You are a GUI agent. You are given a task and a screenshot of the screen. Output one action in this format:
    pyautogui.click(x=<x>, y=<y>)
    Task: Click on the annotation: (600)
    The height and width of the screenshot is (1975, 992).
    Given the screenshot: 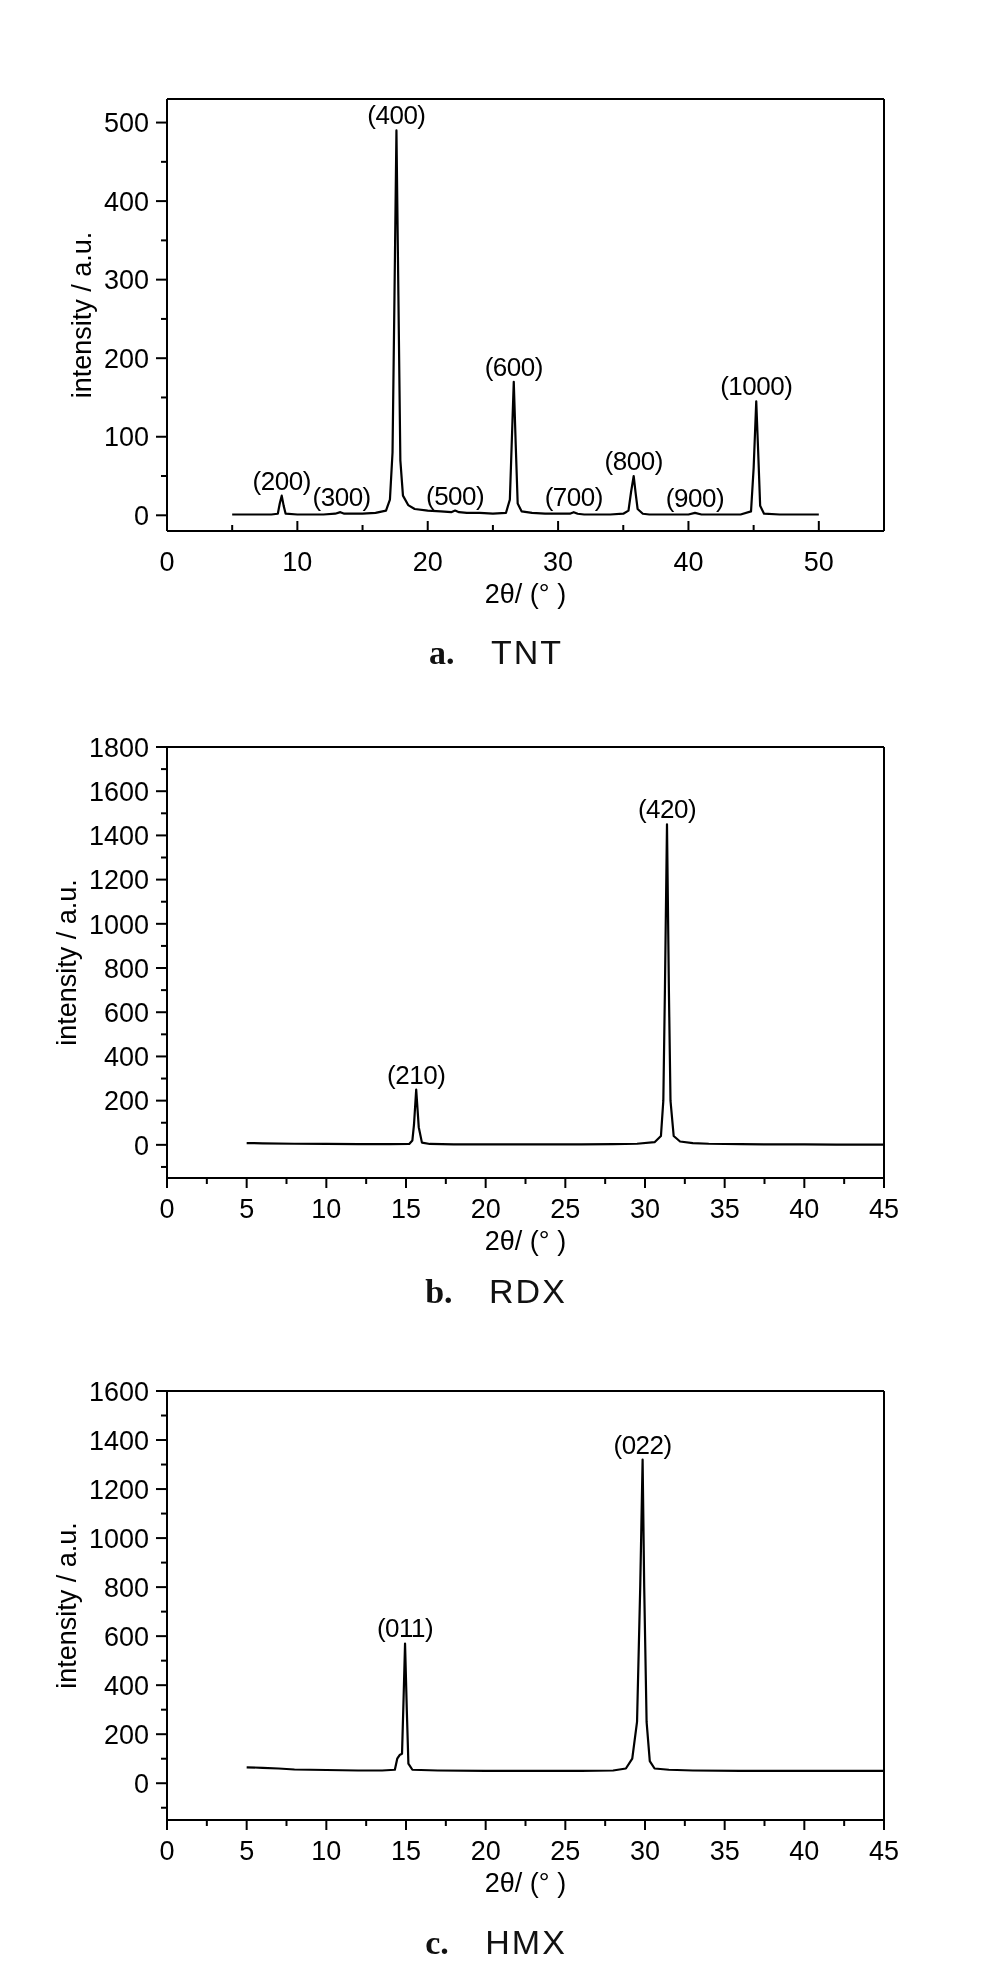 What is the action you would take?
    pyautogui.click(x=513, y=366)
    